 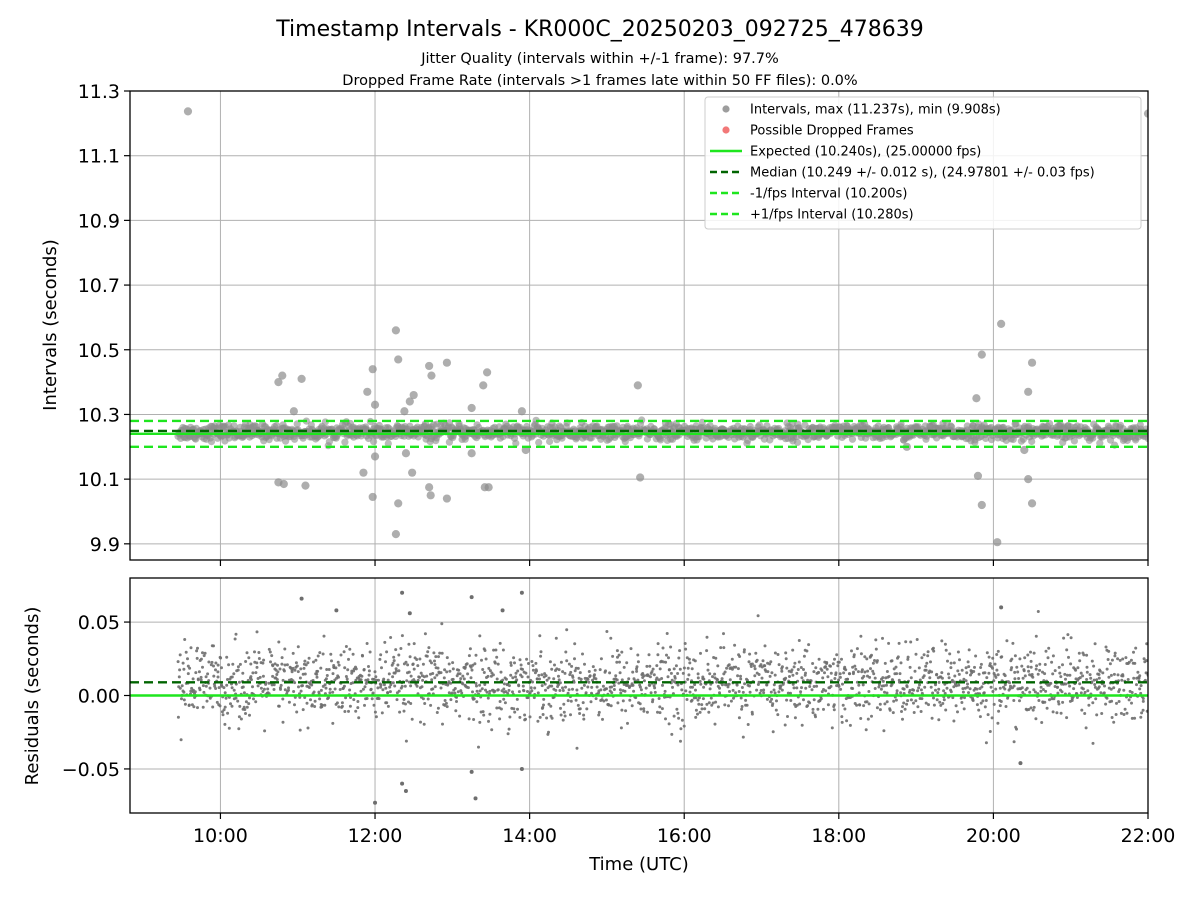 I want to click on y-tick-label: 11.1, so click(x=99, y=157).